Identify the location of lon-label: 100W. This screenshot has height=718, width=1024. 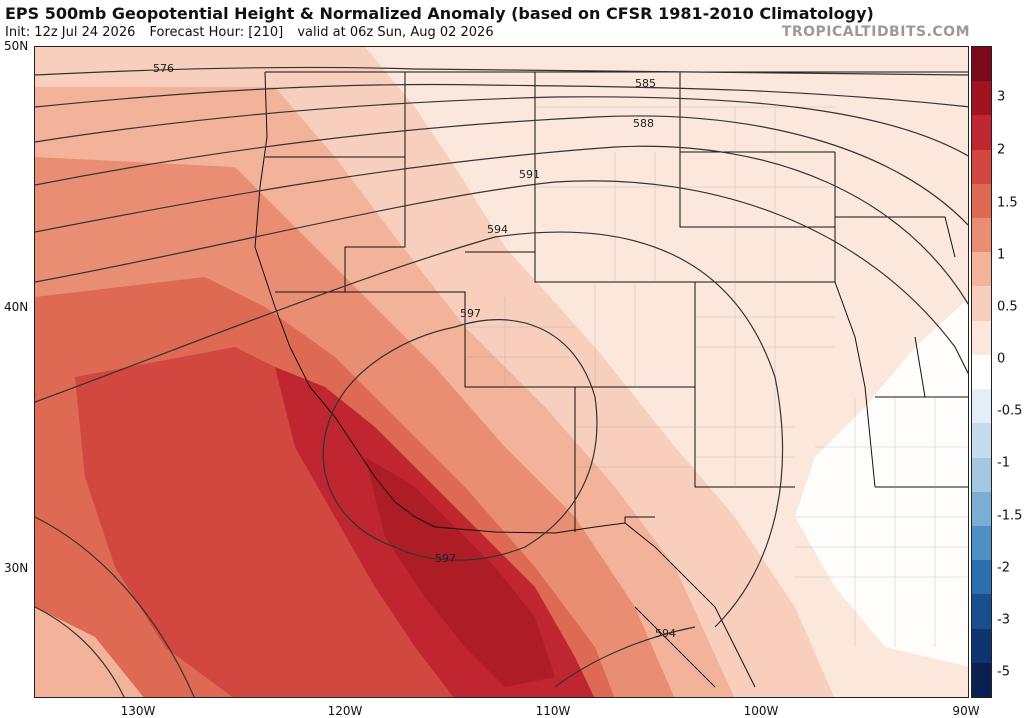
(761, 711).